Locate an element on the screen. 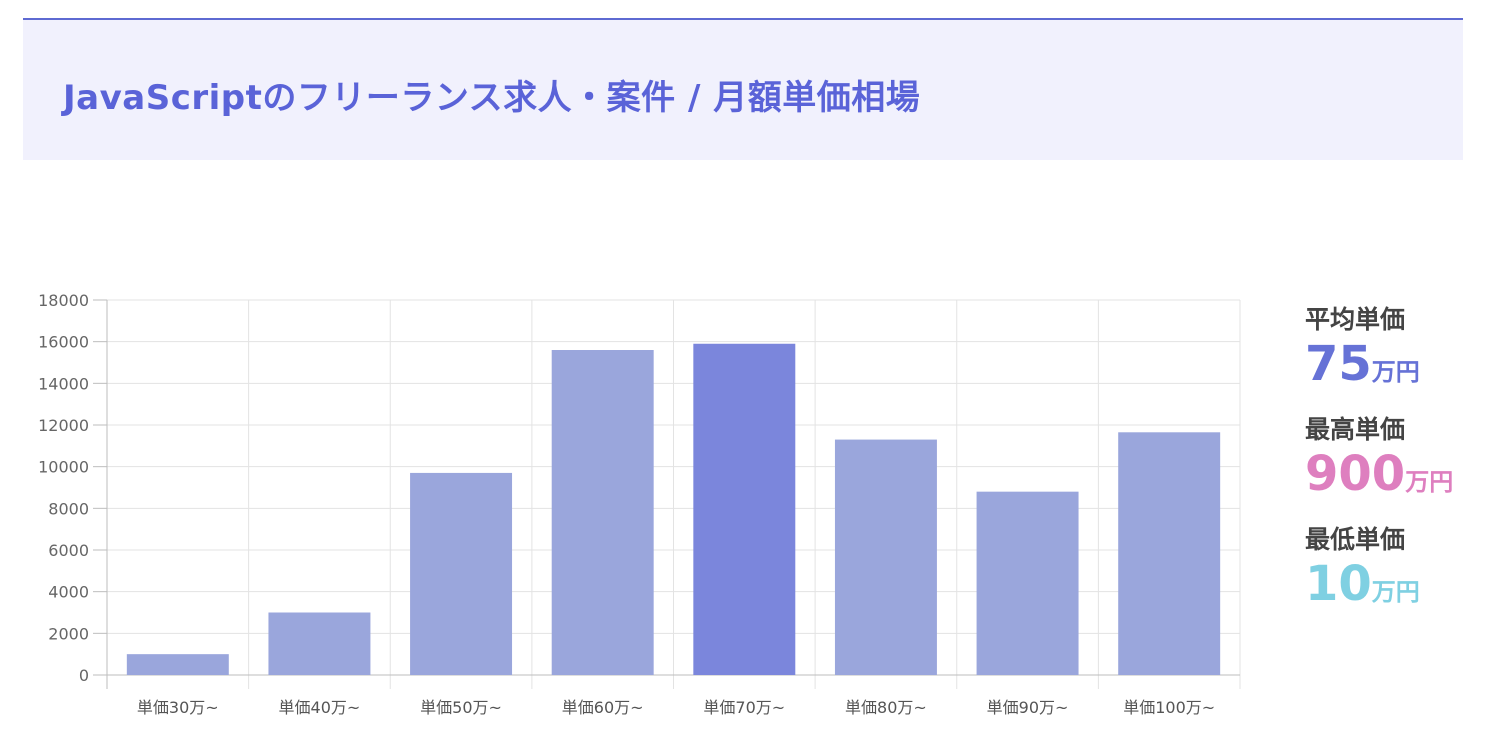 The width and height of the screenshot is (1506, 752). max-rate: 最高単価 900万円 is located at coordinates (1400, 461).